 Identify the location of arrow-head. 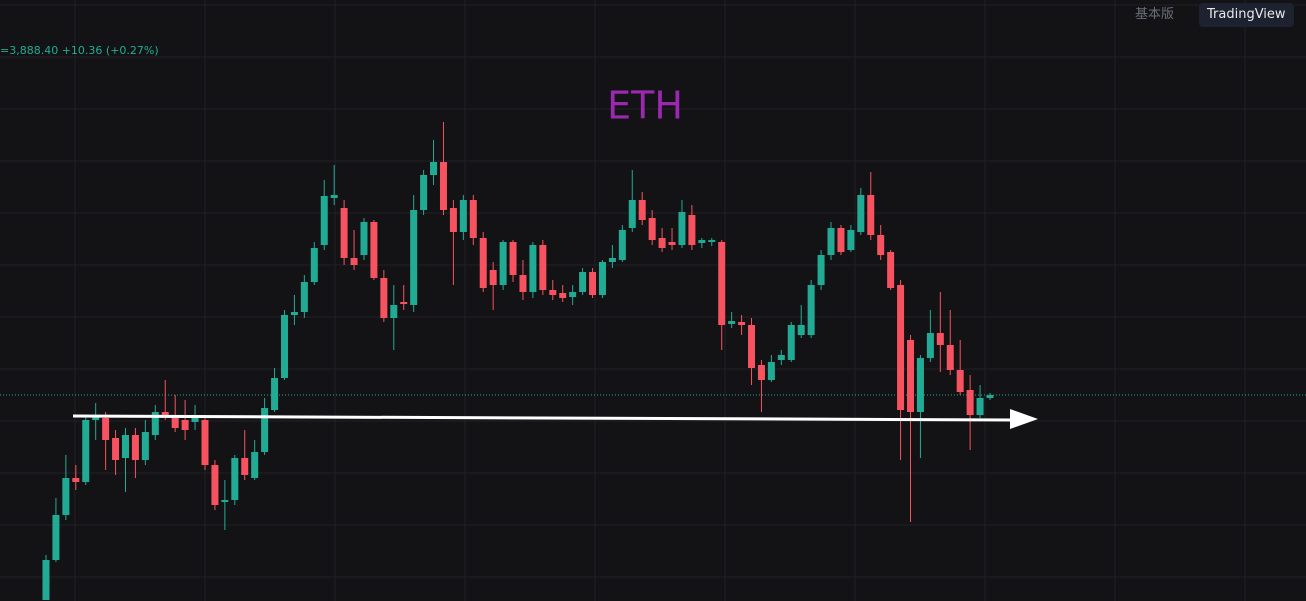
(1024, 419).